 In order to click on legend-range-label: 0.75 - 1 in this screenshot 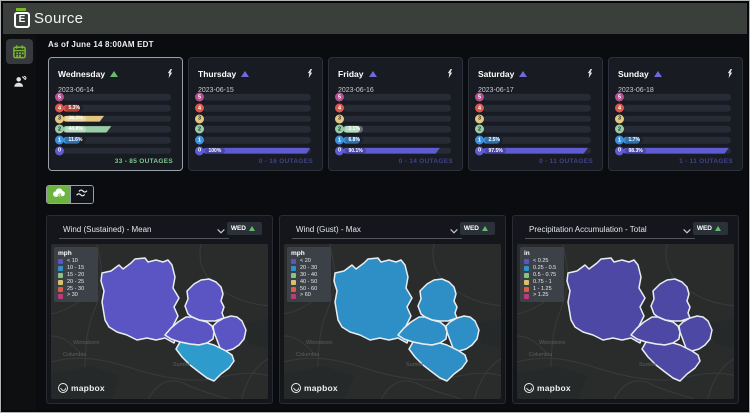, I will do `click(542, 281)`.